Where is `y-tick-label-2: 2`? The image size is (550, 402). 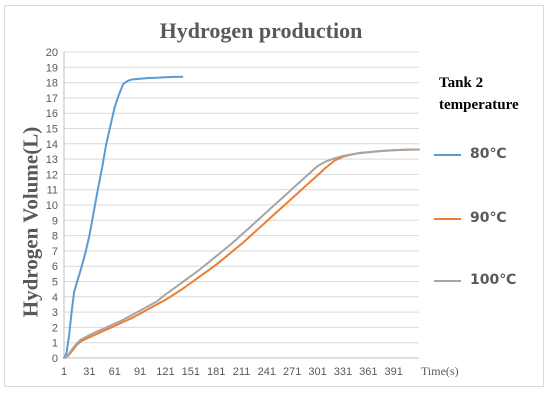 y-tick-label-2: 2 is located at coordinates (55, 328).